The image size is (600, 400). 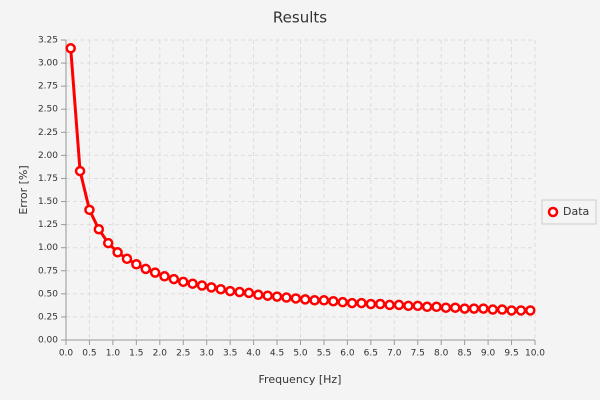 What do you see at coordinates (48, 87) in the screenshot?
I see `y-tick-label: 2.75` at bounding box center [48, 87].